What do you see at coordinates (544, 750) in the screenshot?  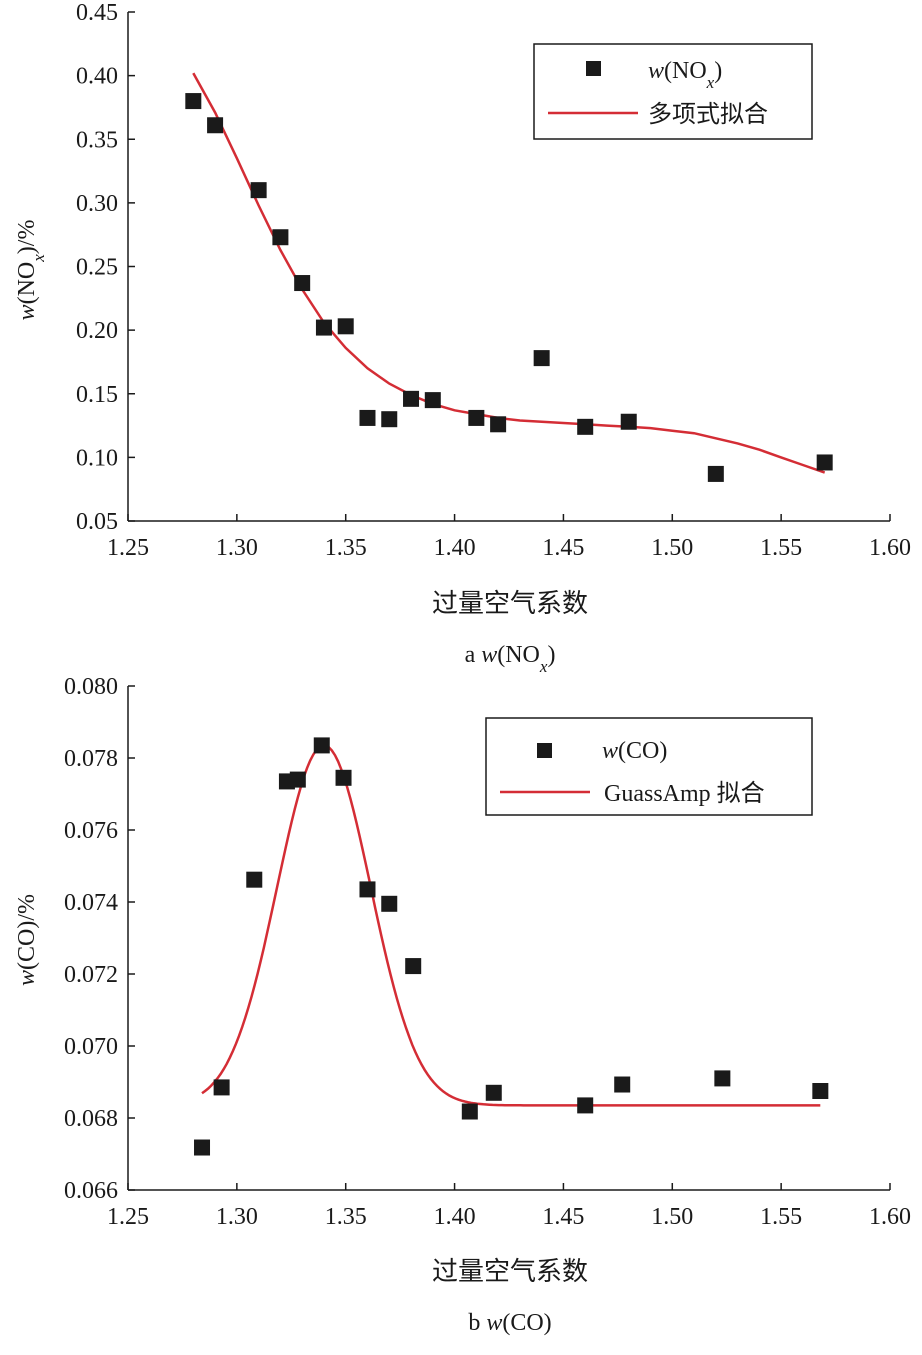 I see `panel-b-legend-marker` at bounding box center [544, 750].